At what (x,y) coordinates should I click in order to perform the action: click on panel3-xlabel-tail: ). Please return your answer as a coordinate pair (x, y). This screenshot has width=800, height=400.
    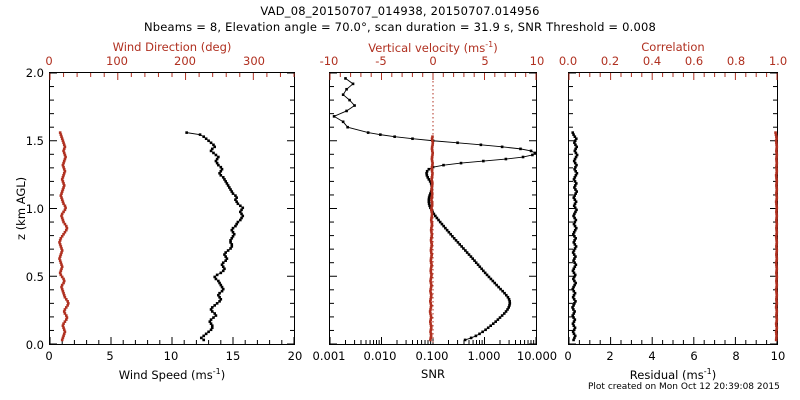
    Looking at the image, I should click on (714, 374).